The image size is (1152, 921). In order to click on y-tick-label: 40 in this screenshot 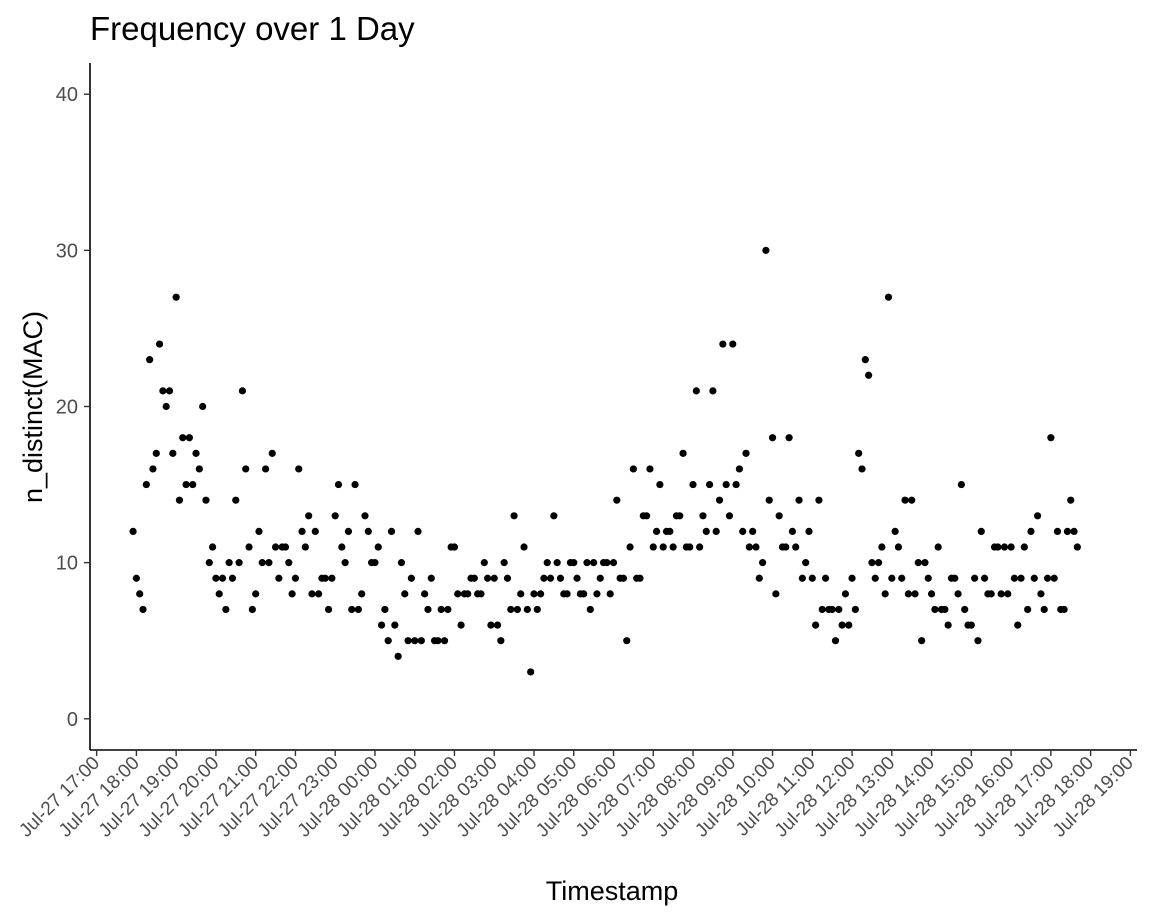, I will do `click(67, 95)`.